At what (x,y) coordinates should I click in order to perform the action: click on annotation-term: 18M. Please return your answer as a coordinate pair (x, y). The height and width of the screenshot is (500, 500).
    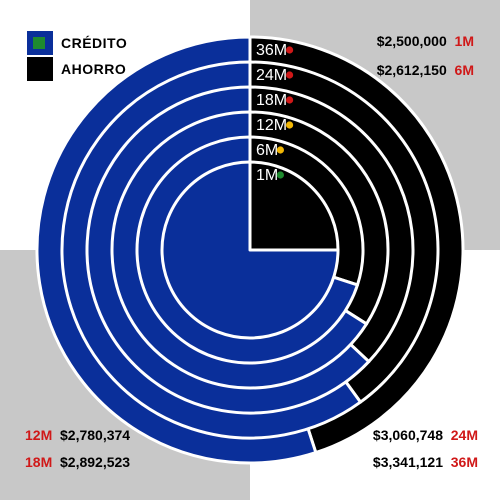
    Looking at the image, I should click on (39, 462).